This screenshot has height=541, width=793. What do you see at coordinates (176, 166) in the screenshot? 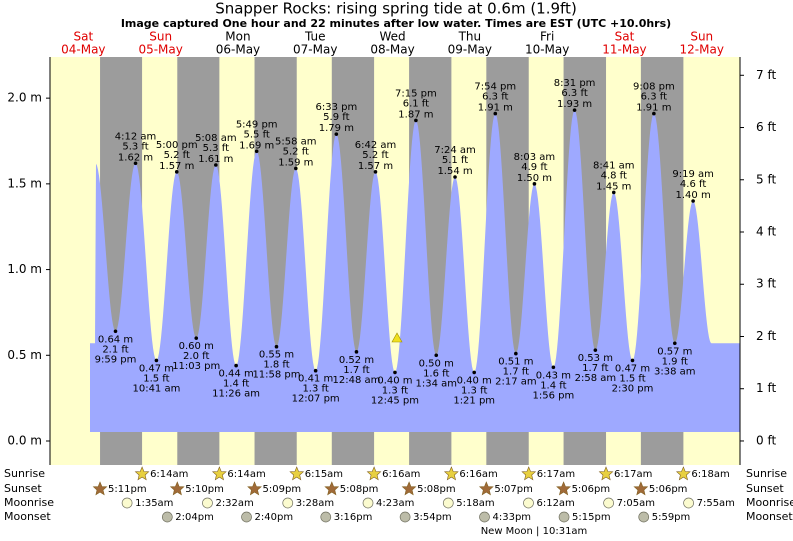
I see `tide-label: 1.57 m` at bounding box center [176, 166].